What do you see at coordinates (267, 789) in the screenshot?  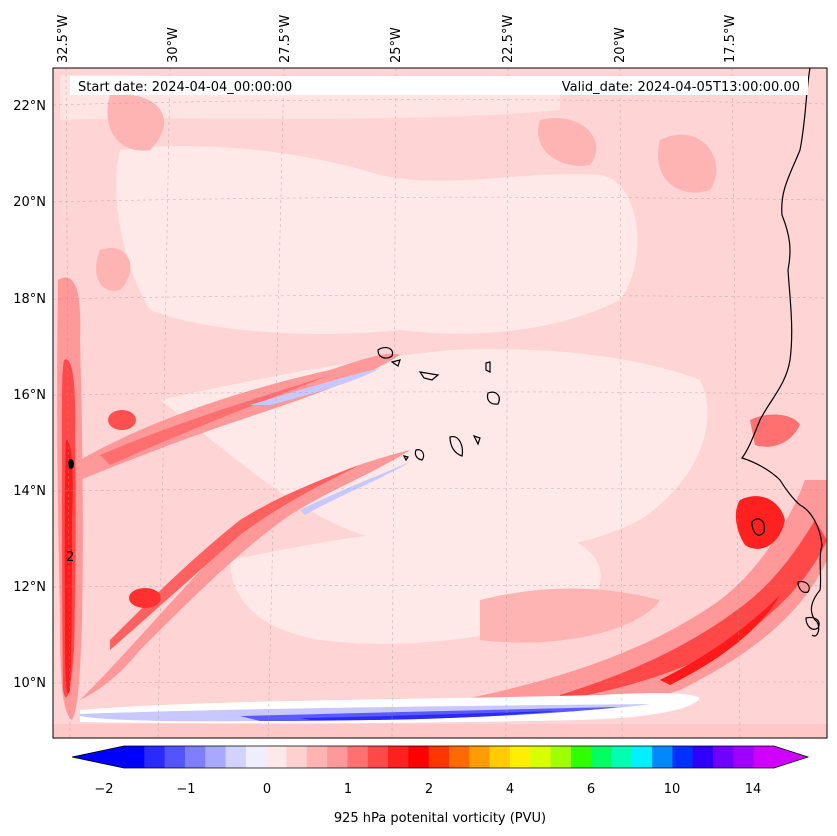 I see `colorbar-tick: 0` at bounding box center [267, 789].